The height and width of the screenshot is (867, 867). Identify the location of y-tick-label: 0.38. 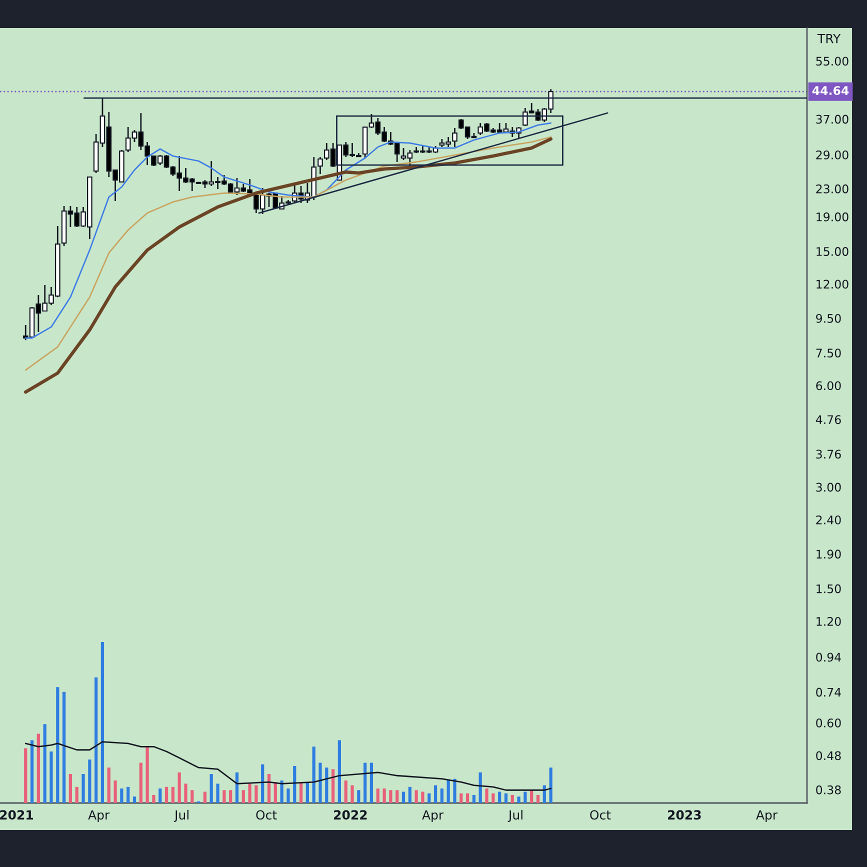
(828, 789).